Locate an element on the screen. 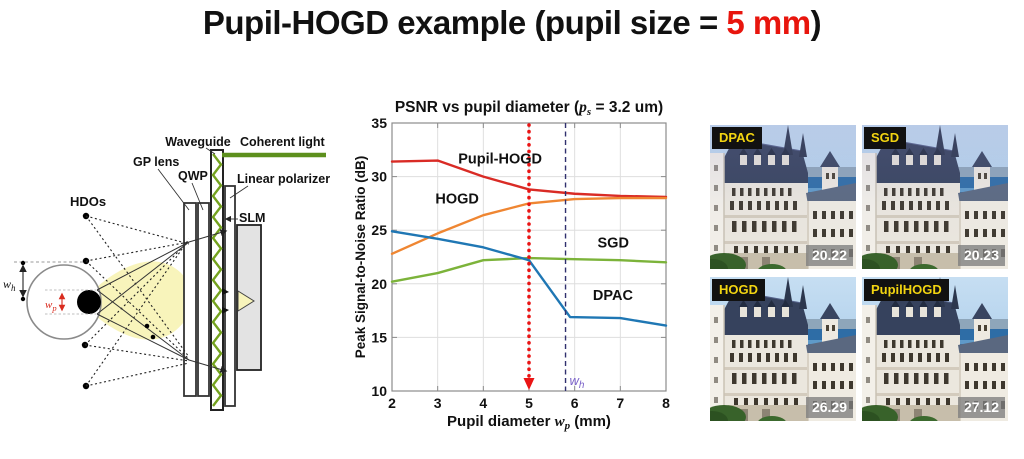  focus-cone is located at coordinates (246, 301).